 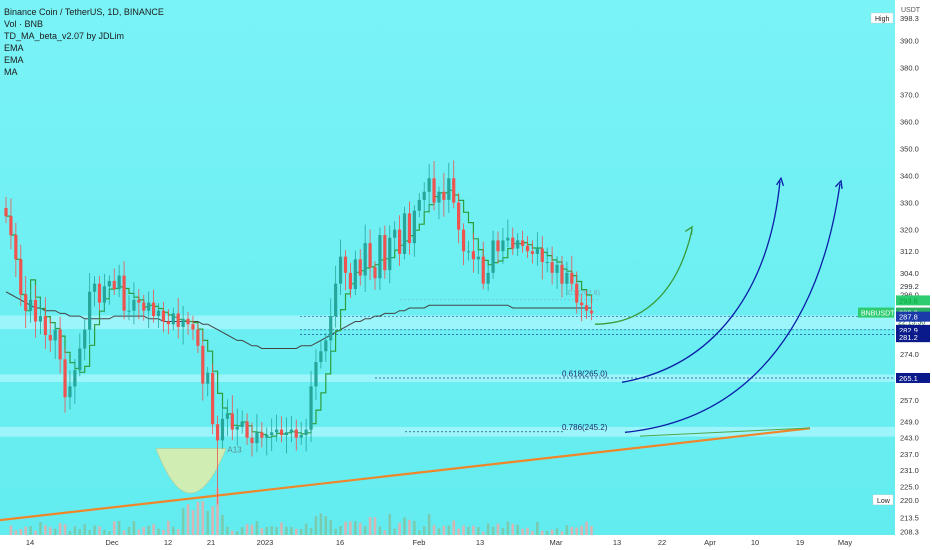 What do you see at coordinates (14, 60) in the screenshot?
I see `indicator-ema-2: EMA` at bounding box center [14, 60].